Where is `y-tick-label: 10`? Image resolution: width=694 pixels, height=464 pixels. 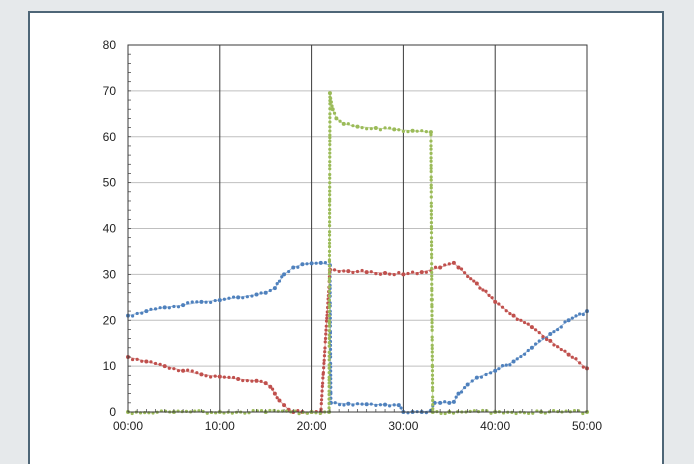 y-tick-label: 10 is located at coordinates (110, 366).